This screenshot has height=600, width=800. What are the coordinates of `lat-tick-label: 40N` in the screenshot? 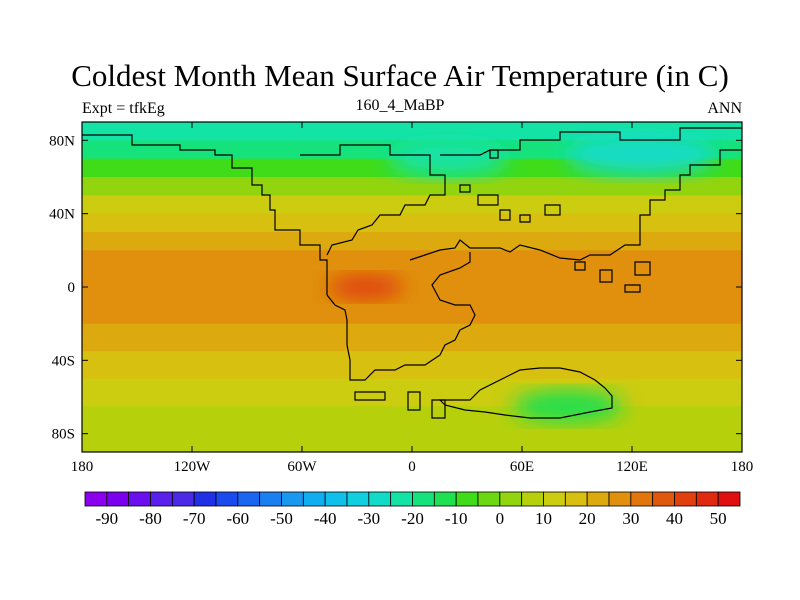 It's located at (62, 215).